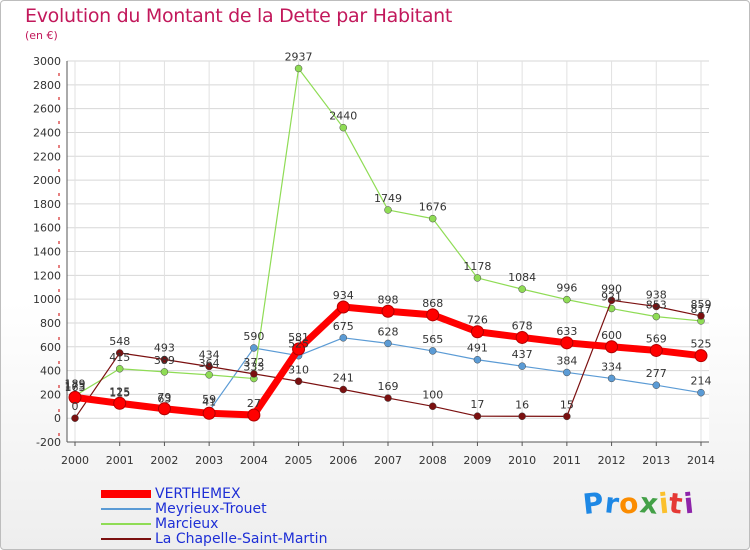  Describe the element at coordinates (522, 277) in the screenshot. I see `data-label: 1084` at that location.